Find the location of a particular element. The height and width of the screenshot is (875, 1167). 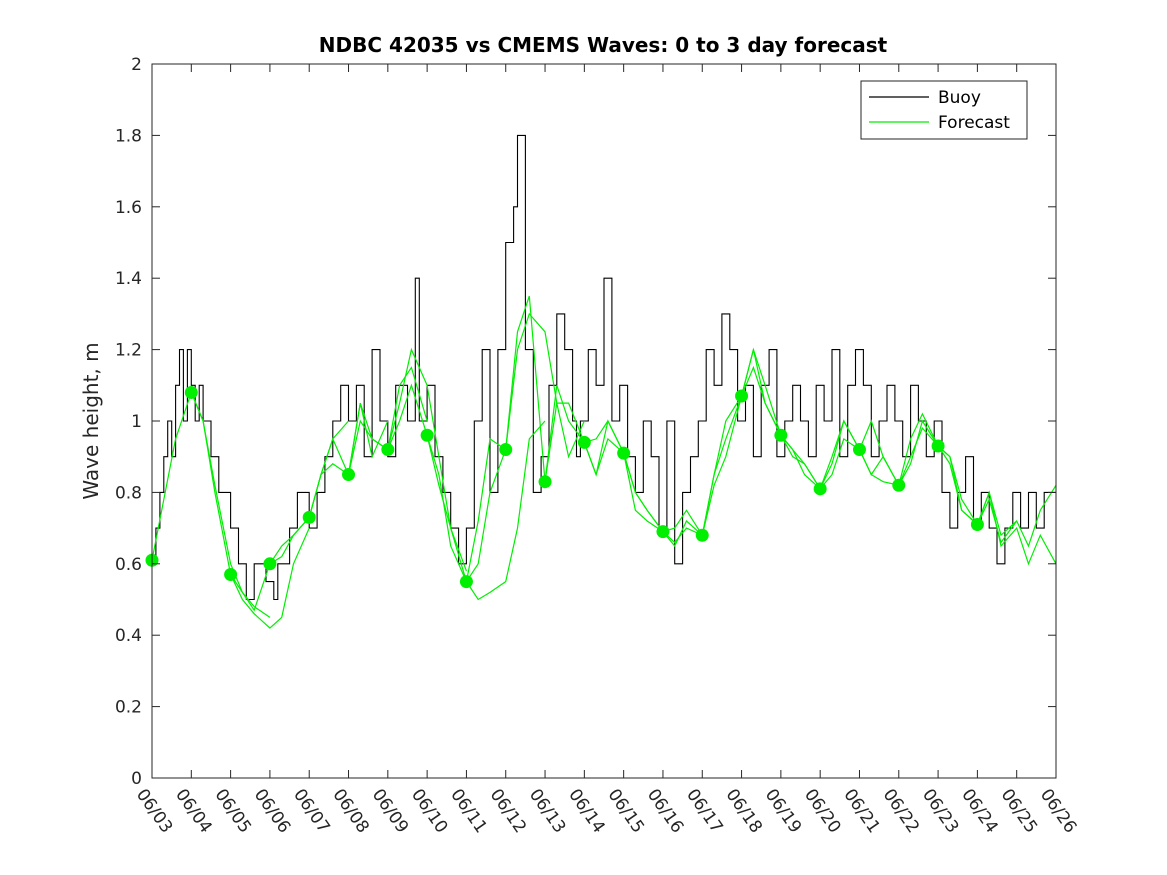

legend-buoy-label: Buoy is located at coordinates (959, 98).